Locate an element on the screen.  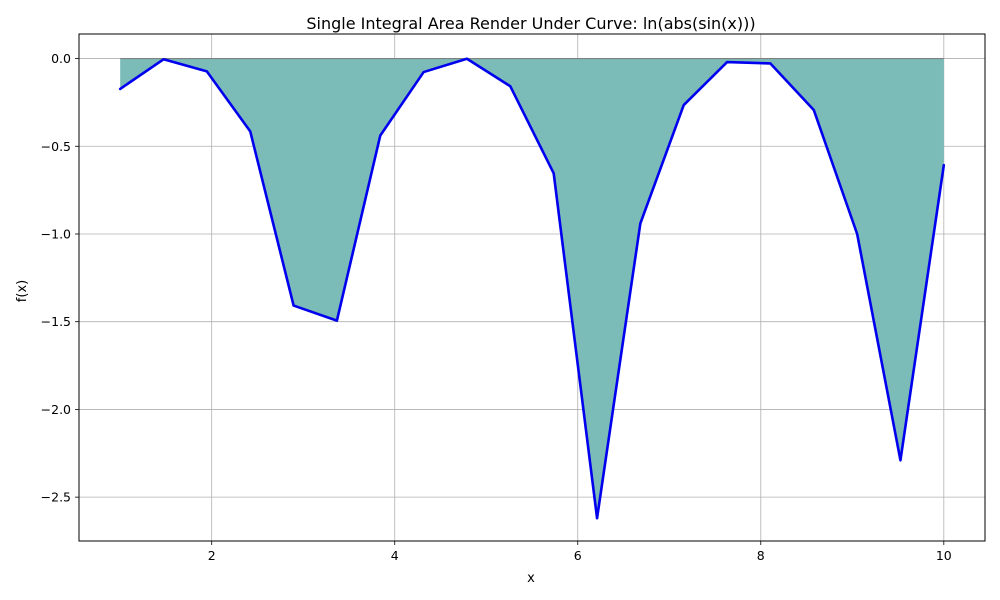
x-tick-label: 4 is located at coordinates (395, 555).